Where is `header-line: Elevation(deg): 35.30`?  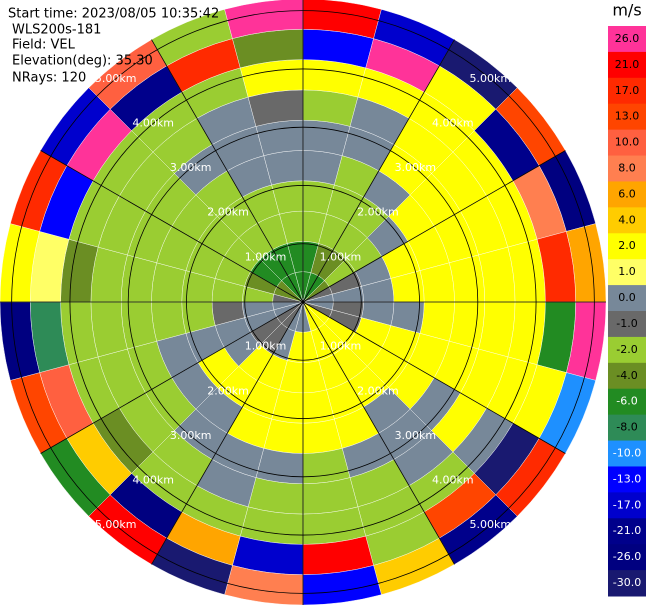 header-line: Elevation(deg): 35.30 is located at coordinates (82, 61).